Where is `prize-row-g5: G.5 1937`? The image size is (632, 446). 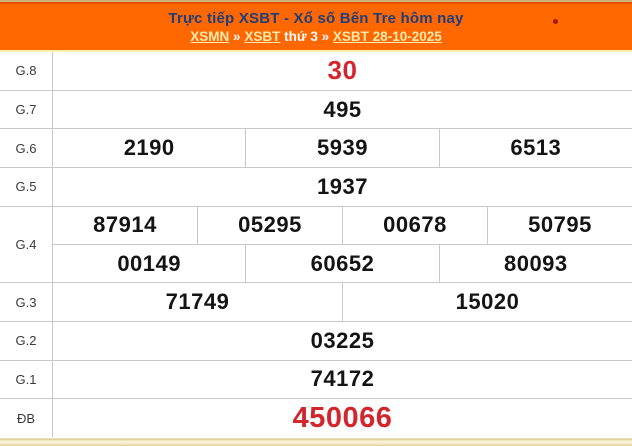
prize-row-g5: G.5 1937 is located at coordinates (316, 187).